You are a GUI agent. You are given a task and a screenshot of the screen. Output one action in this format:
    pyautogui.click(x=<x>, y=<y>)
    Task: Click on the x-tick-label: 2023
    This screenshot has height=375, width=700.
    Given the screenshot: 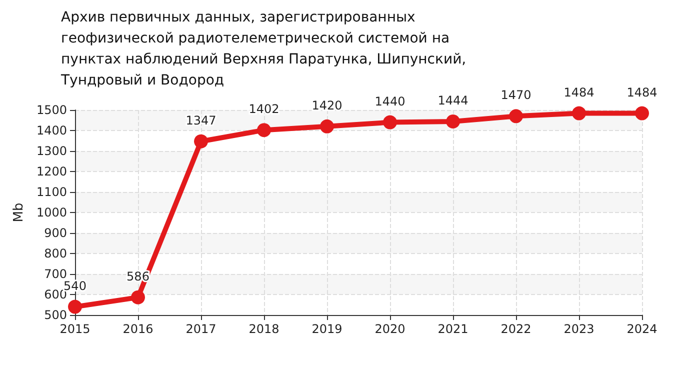 What is the action you would take?
    pyautogui.click(x=579, y=329)
    